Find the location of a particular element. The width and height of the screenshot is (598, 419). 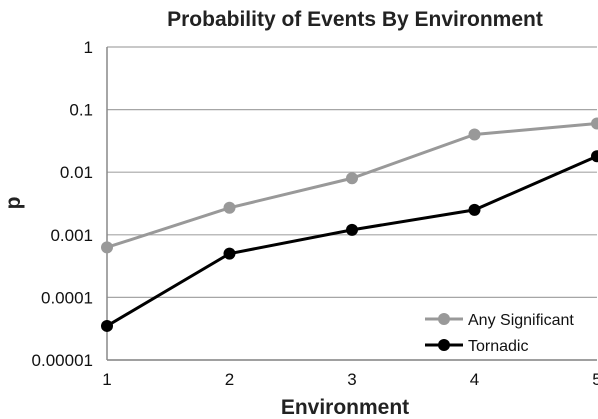

x-tick-labels: 1 2 3 4 5 is located at coordinates (350, 379).